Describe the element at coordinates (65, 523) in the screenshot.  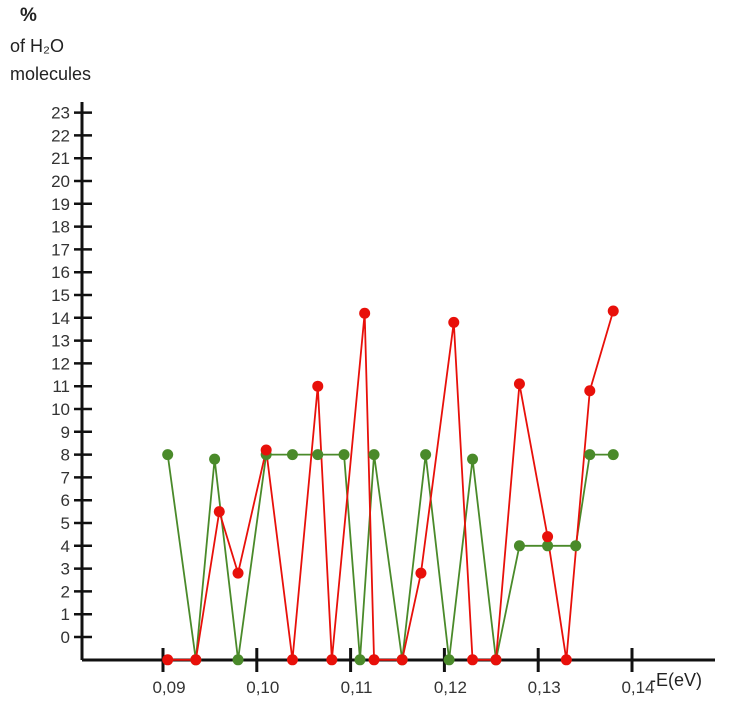
I see `y-tick-label: 5` at that location.